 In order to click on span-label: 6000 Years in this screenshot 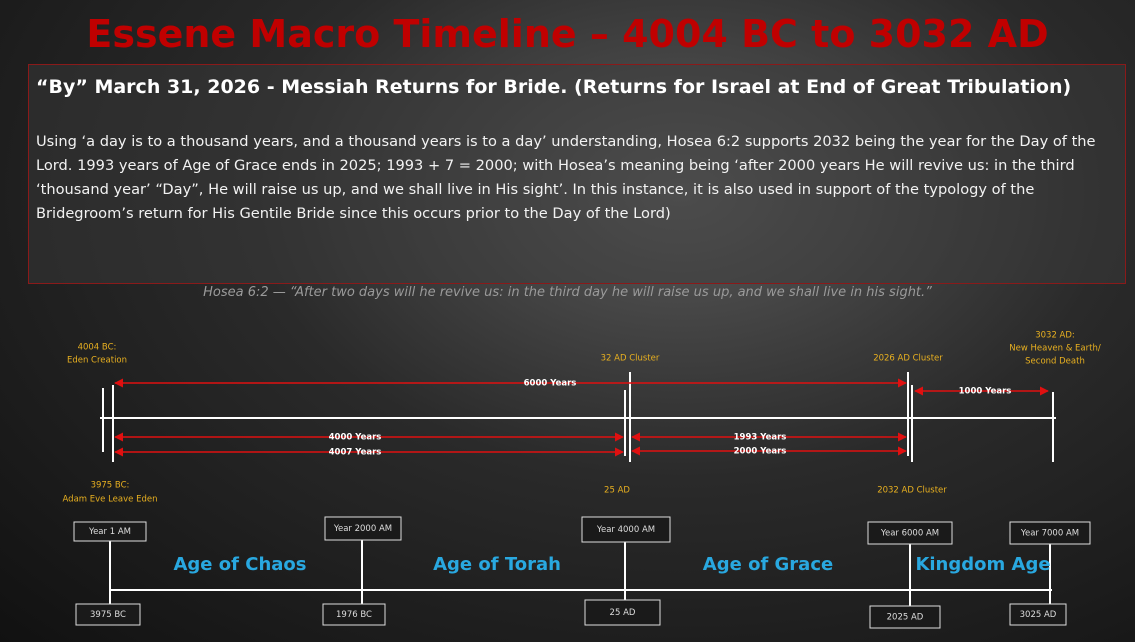, I will do `click(550, 384)`.